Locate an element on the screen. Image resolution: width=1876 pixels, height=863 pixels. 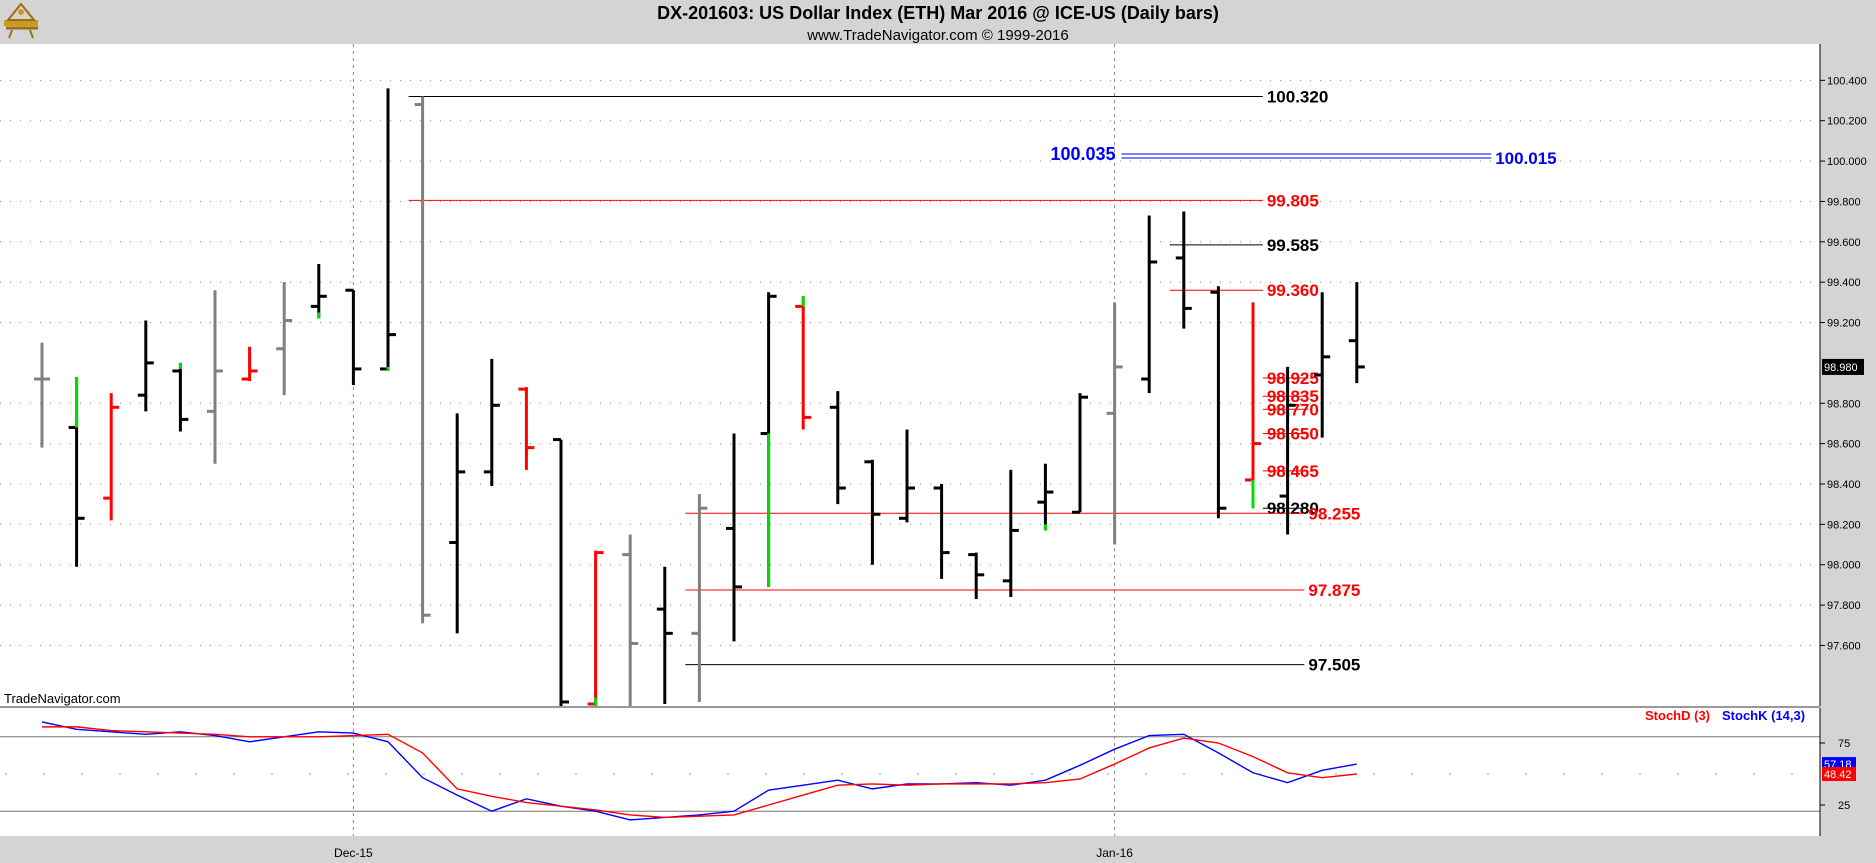
level-label: 98.770 is located at coordinates (1293, 409).